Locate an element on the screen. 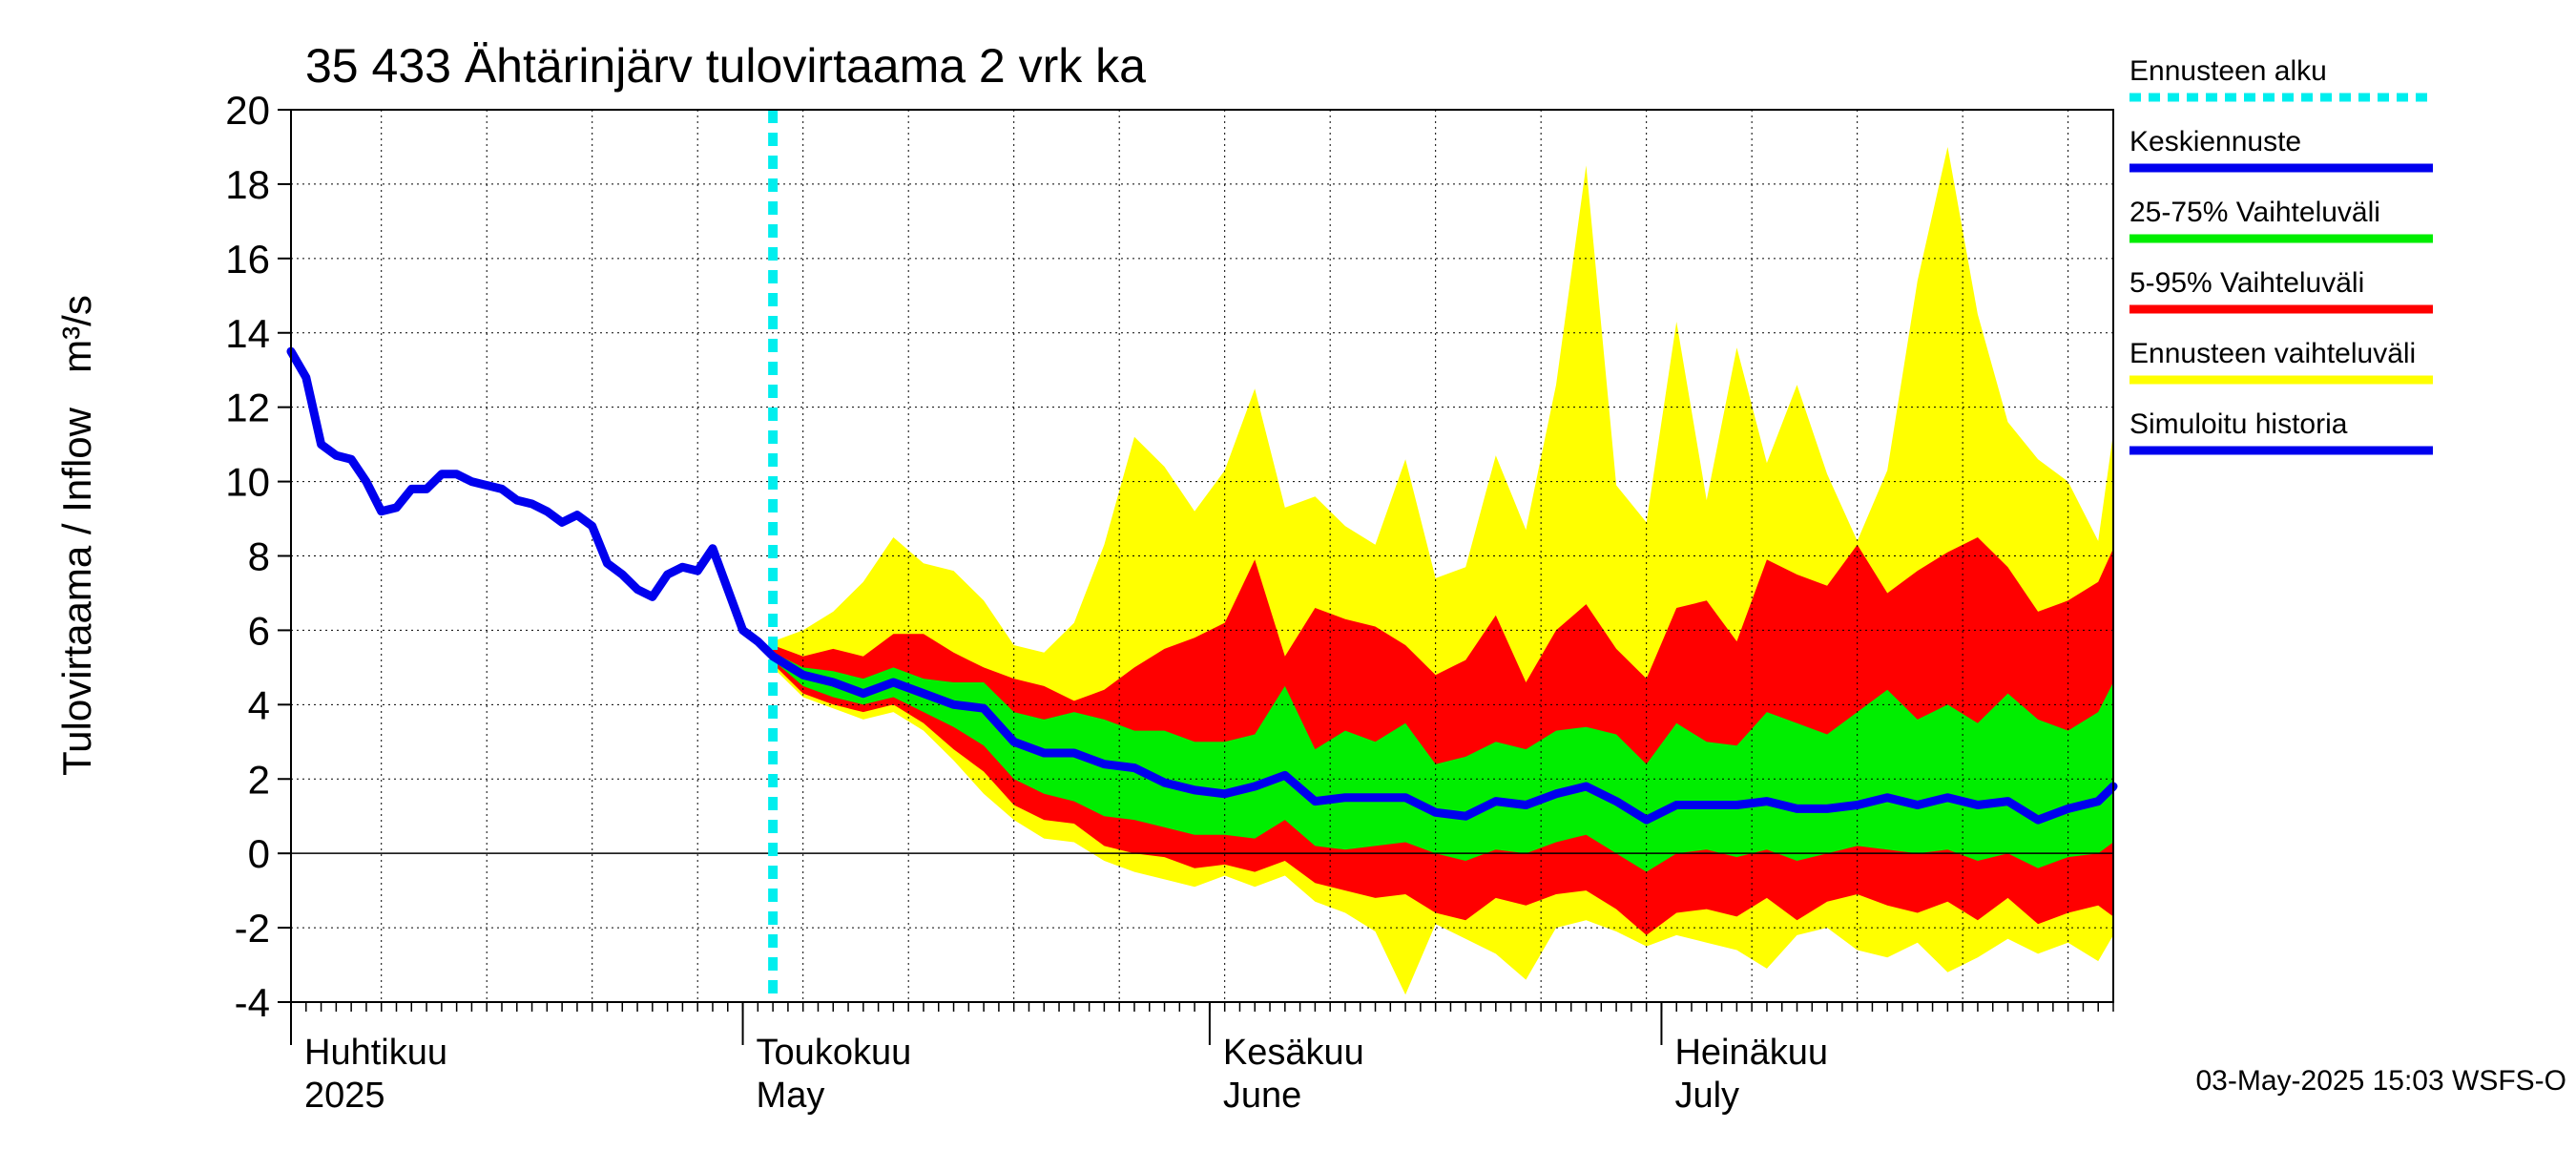  y-tick-label: 10 is located at coordinates (247, 482).